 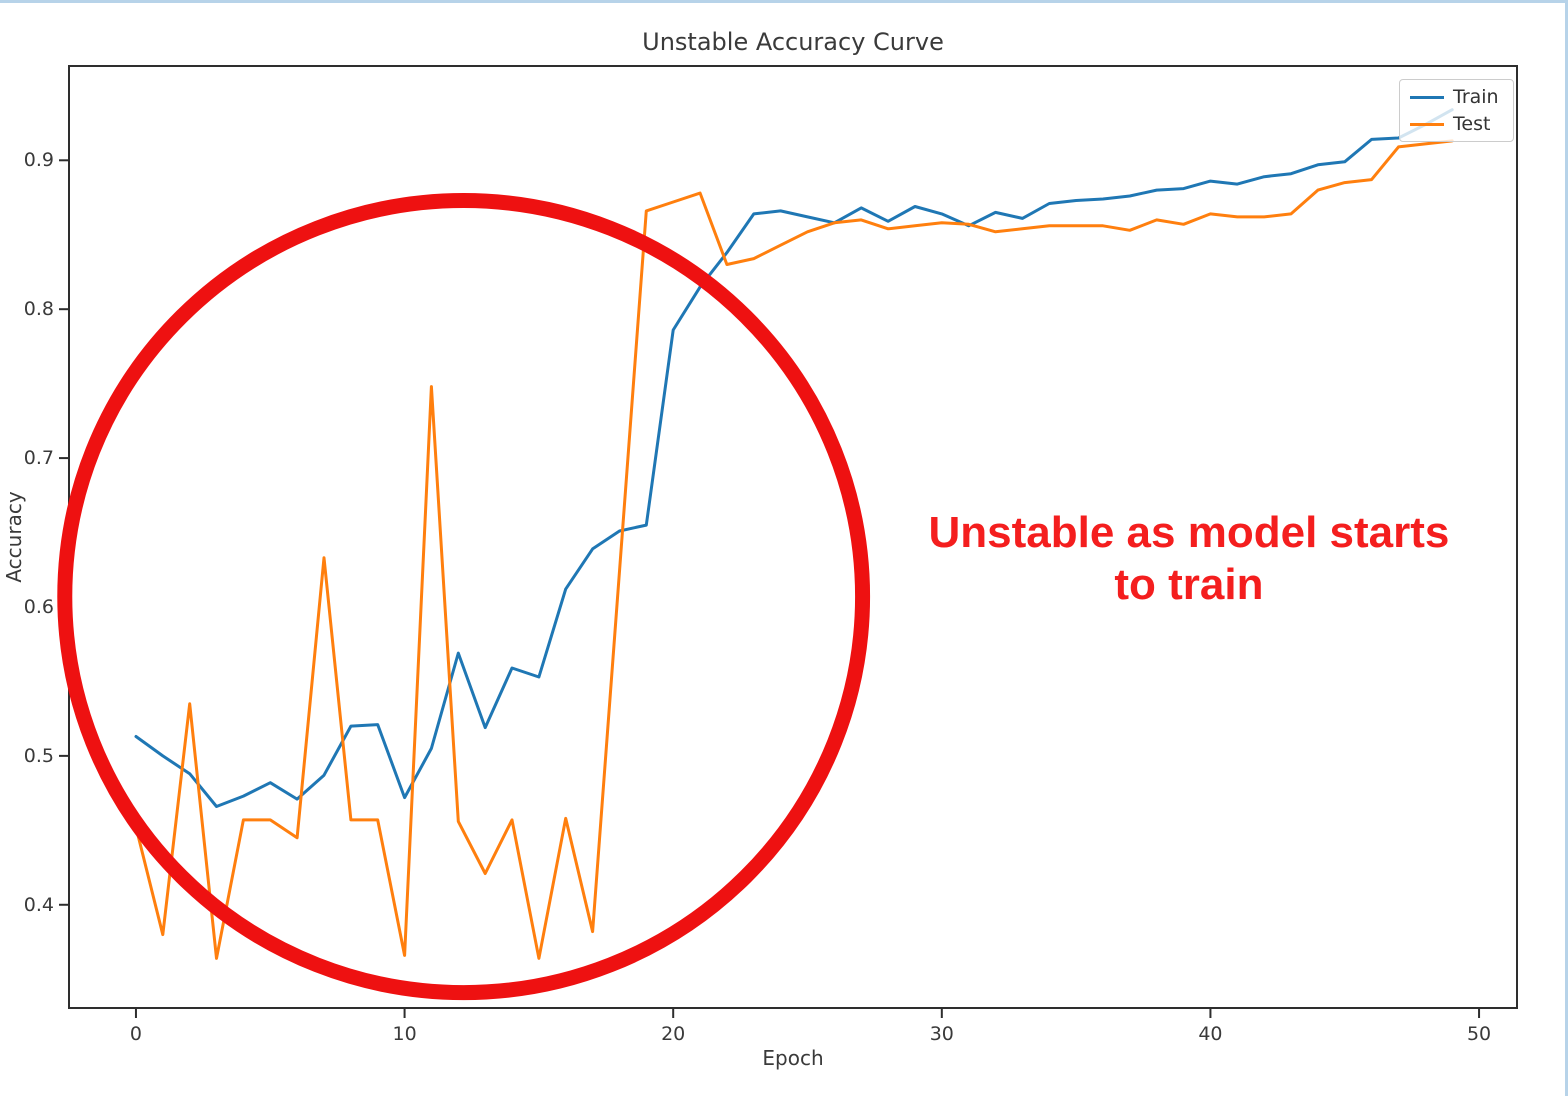 What do you see at coordinates (404, 1034) in the screenshot?
I see `x-tick-label: 10` at bounding box center [404, 1034].